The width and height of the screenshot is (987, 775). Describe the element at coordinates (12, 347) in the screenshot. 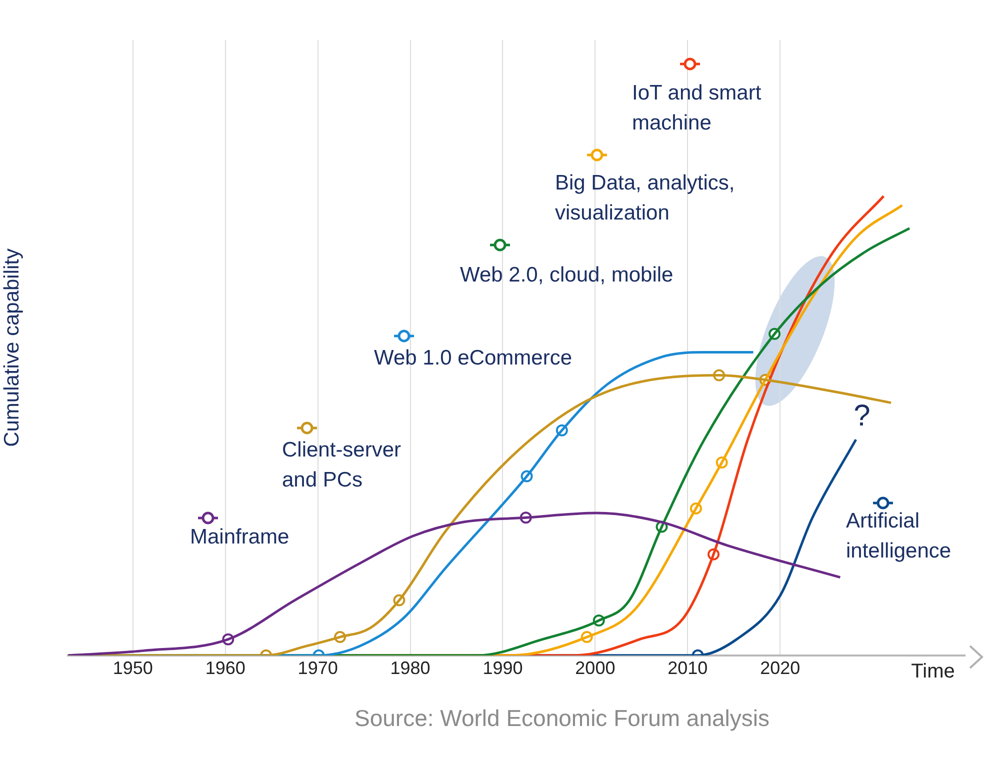

I see `y-axis-title: Cumulative capability` at that location.